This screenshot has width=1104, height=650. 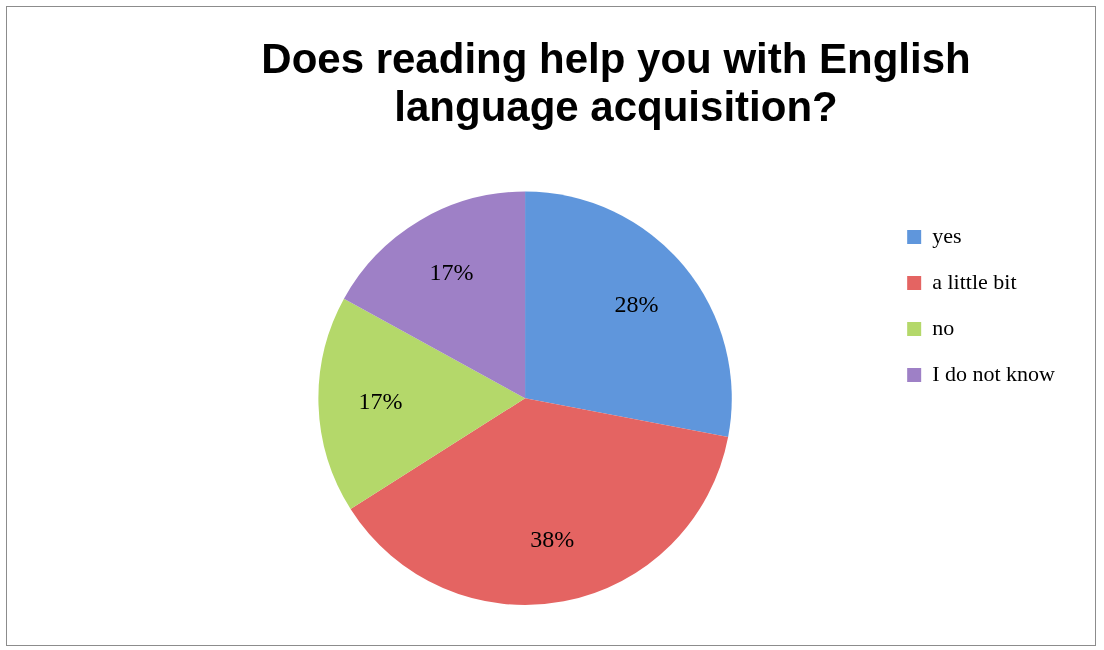 I want to click on data-label: 28%, so click(x=636, y=304).